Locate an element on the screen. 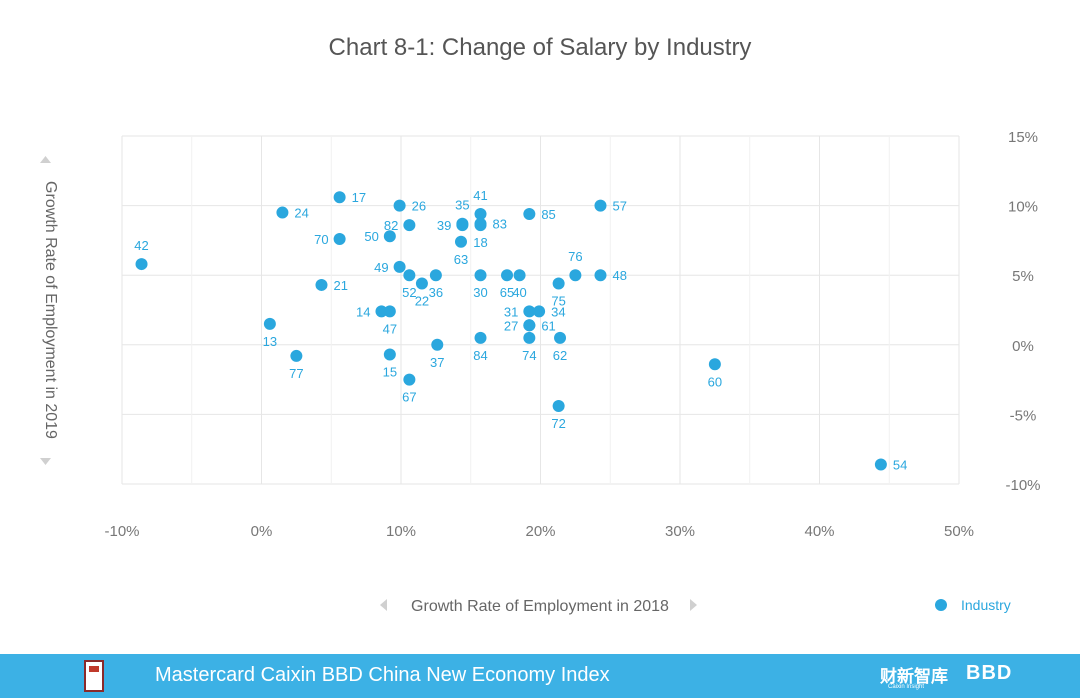 The width and height of the screenshot is (1080, 698). point-label: 83 is located at coordinates (500, 224).